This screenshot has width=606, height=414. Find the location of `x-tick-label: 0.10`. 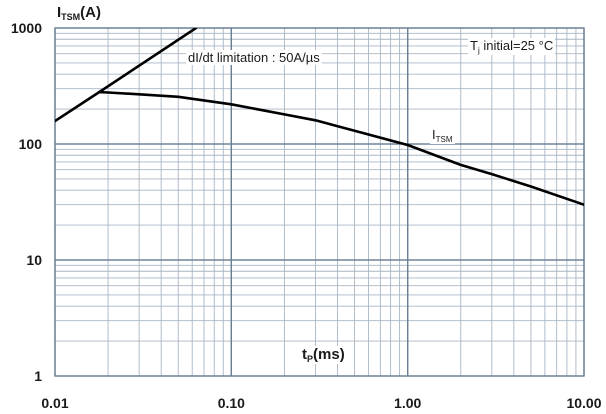

x-tick-label: 0.10 is located at coordinates (231, 403).